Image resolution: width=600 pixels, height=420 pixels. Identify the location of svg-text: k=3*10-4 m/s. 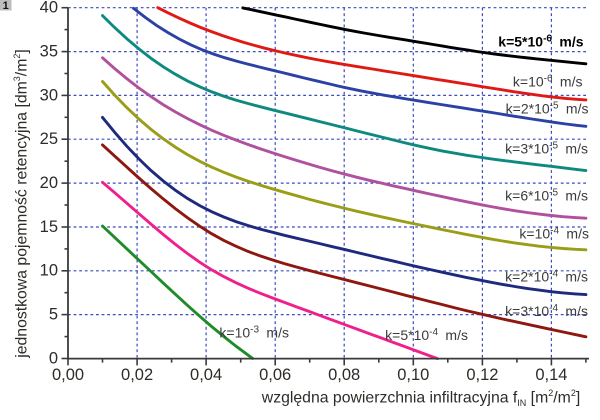
(546, 311).